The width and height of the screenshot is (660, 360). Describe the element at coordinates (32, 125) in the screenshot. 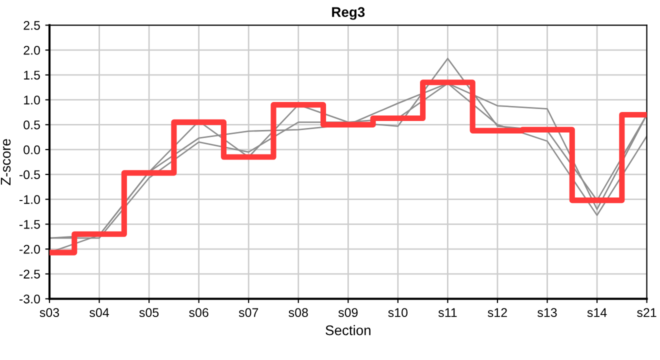

I see `y-tick-label: 0.5` at that location.